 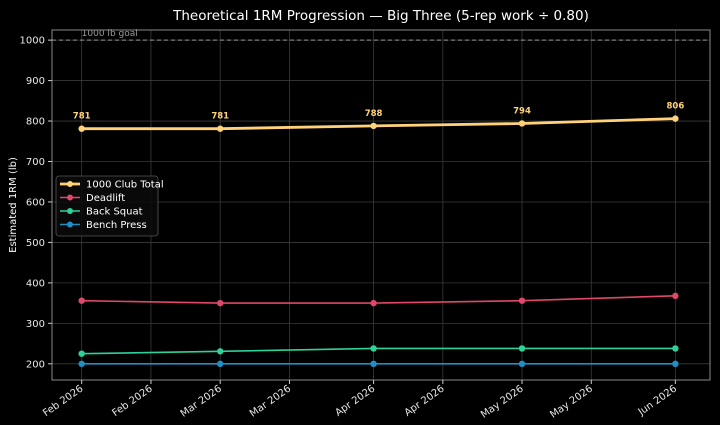 I want to click on goal-label: 1000 lb goal, so click(x=110, y=34).